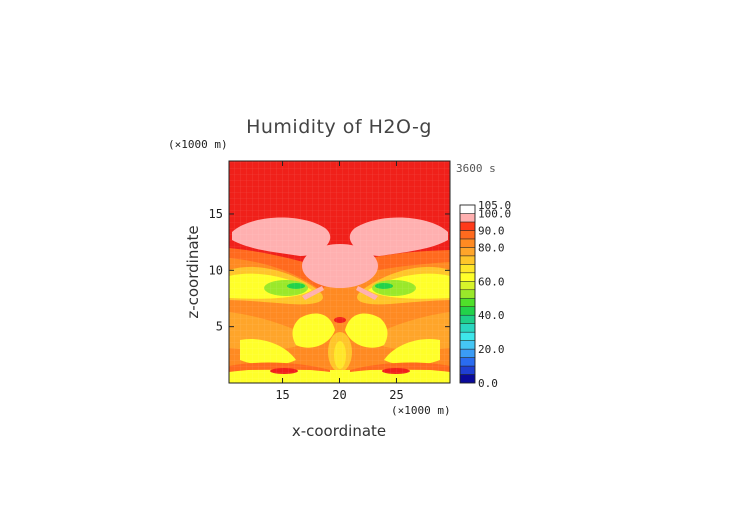  I want to click on y-axis-unit: (×1000 m), so click(198, 144).